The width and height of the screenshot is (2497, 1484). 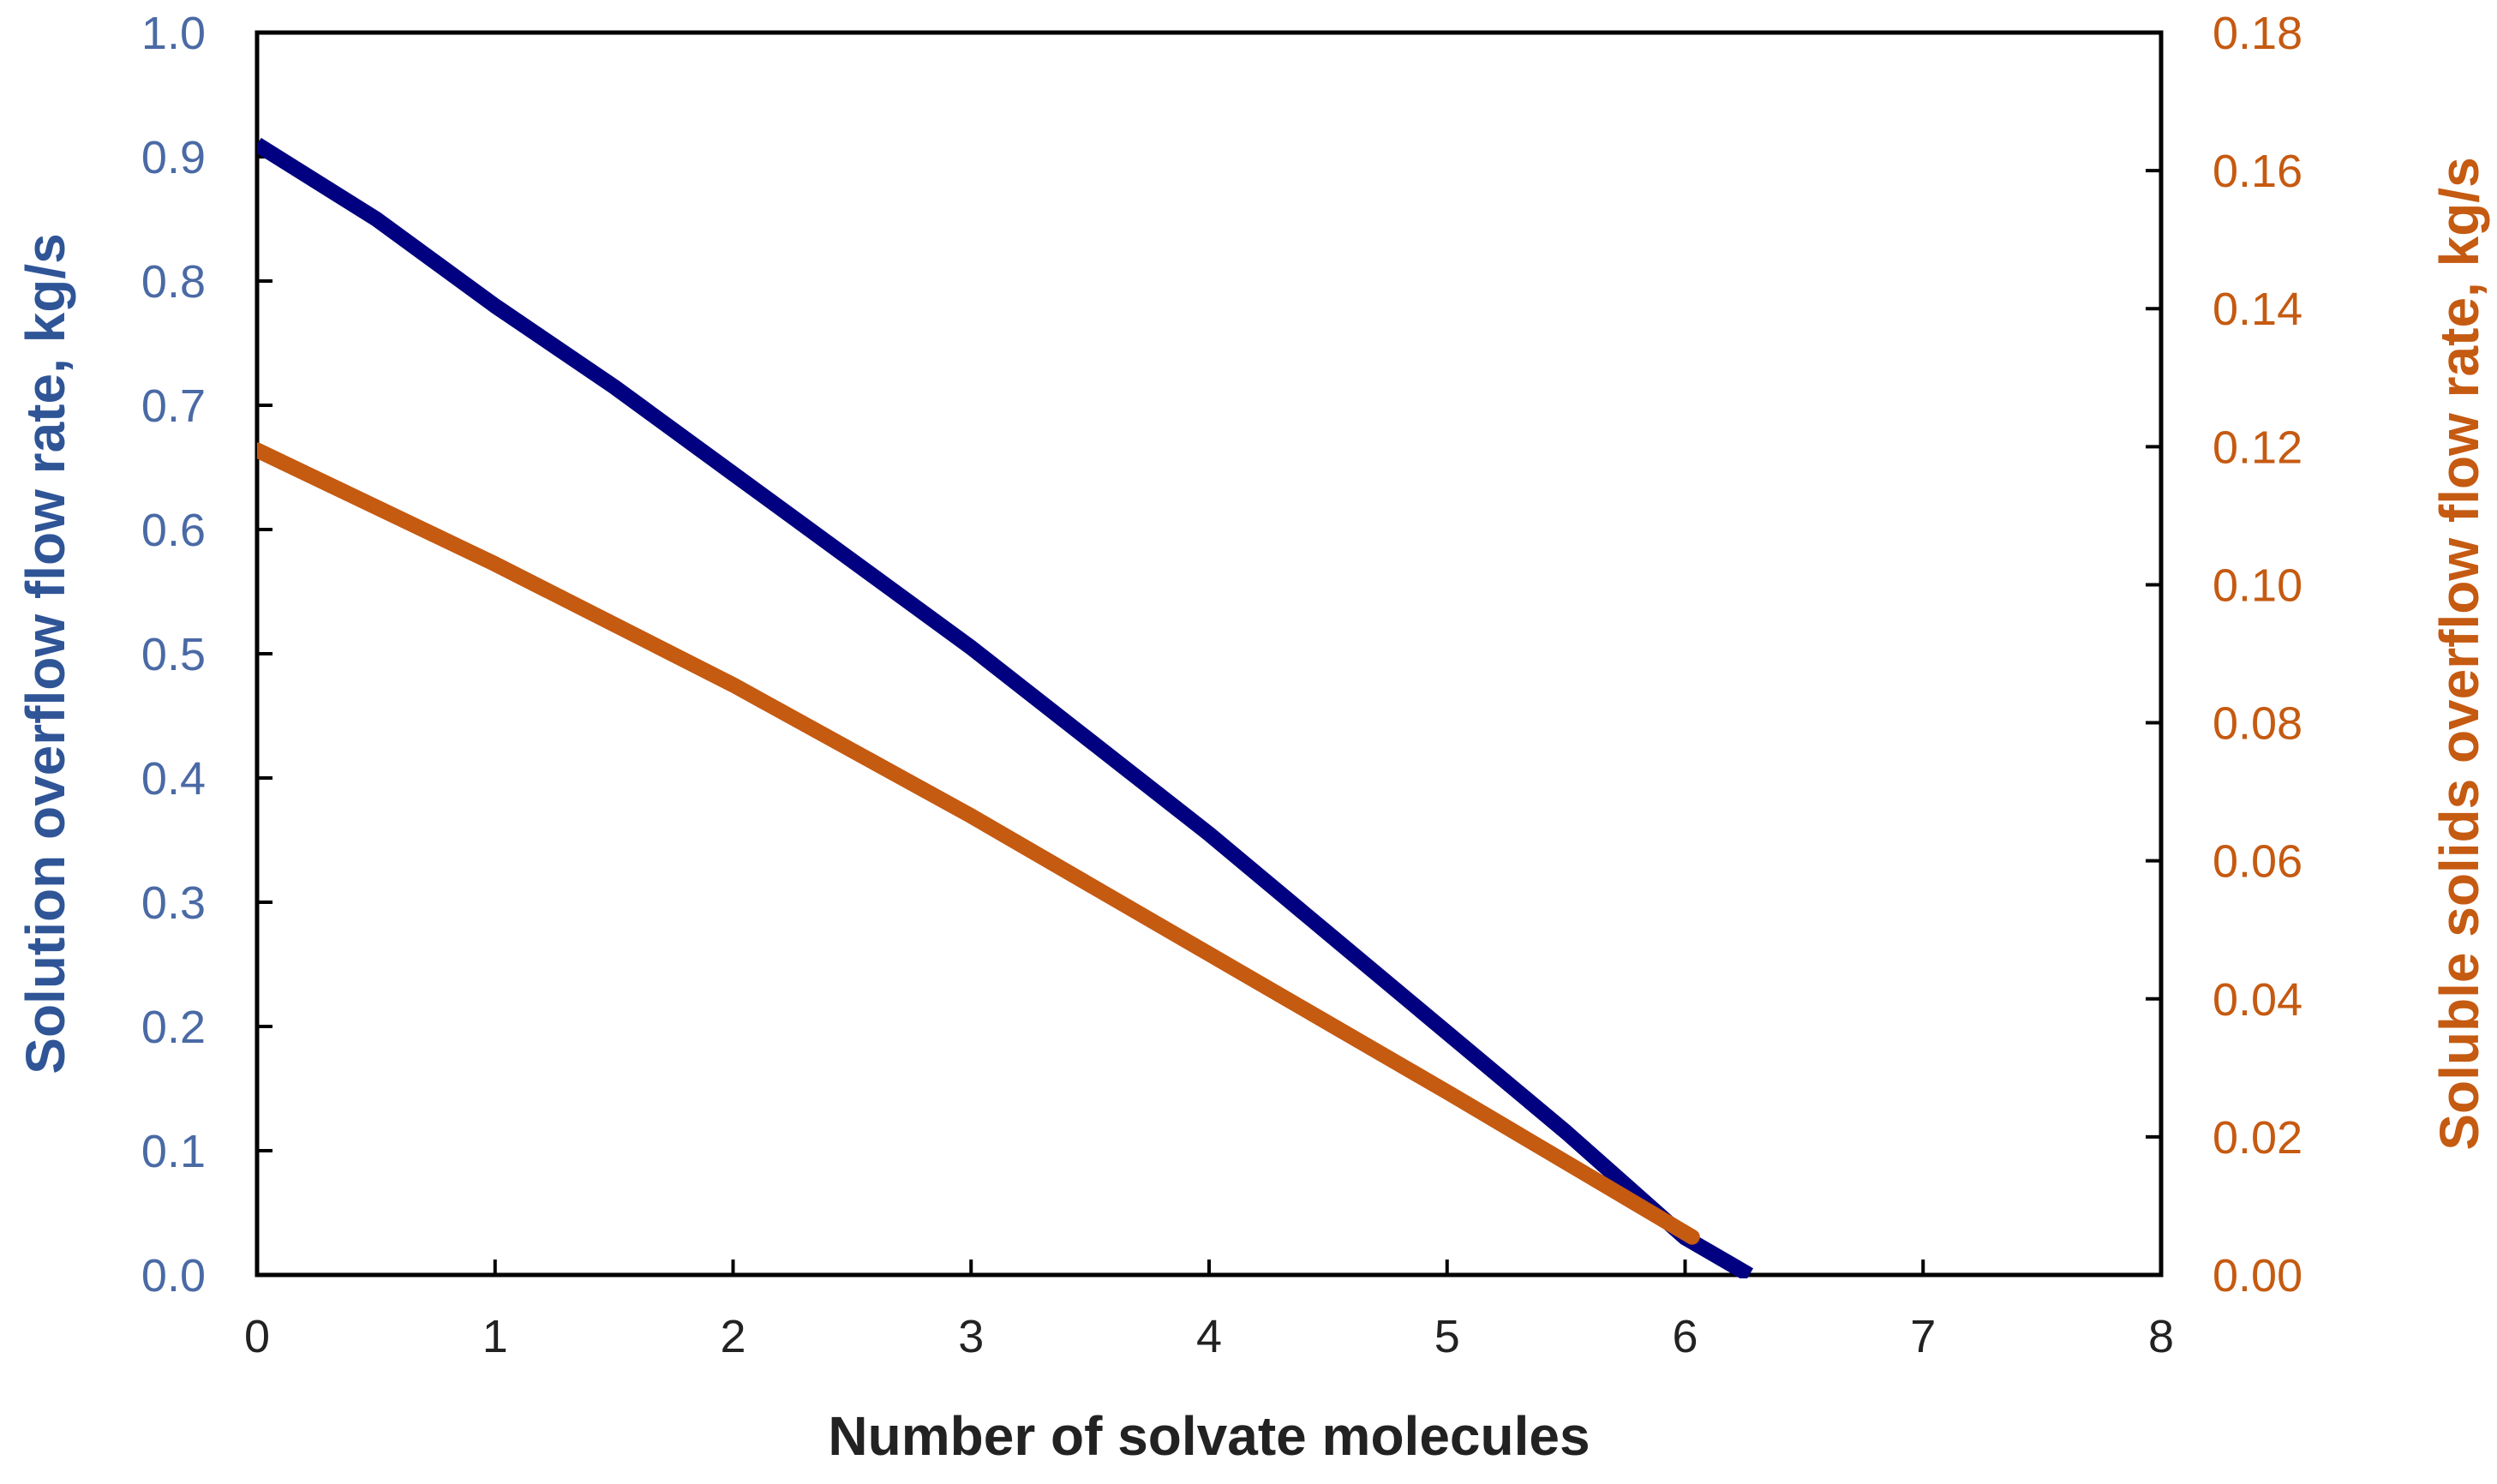 What do you see at coordinates (173, 903) in the screenshot?
I see `left-y-tick-label: 0.3` at bounding box center [173, 903].